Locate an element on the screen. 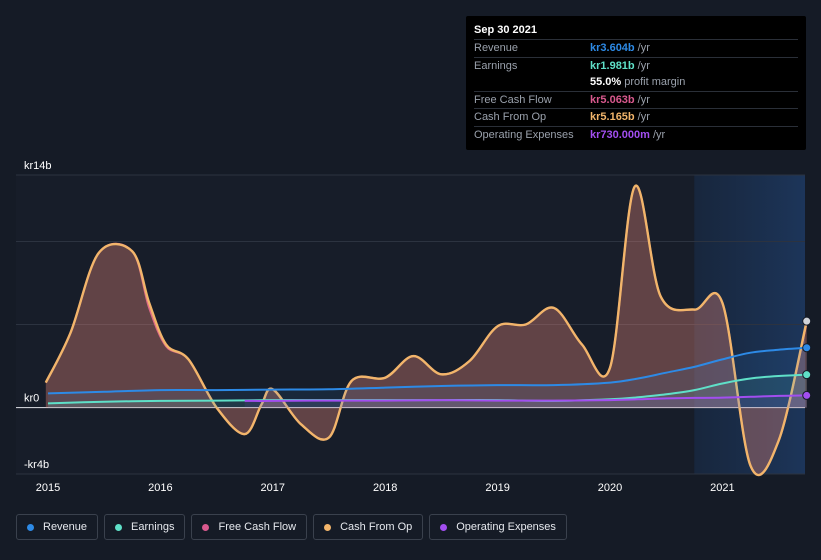  endpoint-marker-earnings is located at coordinates (807, 375).